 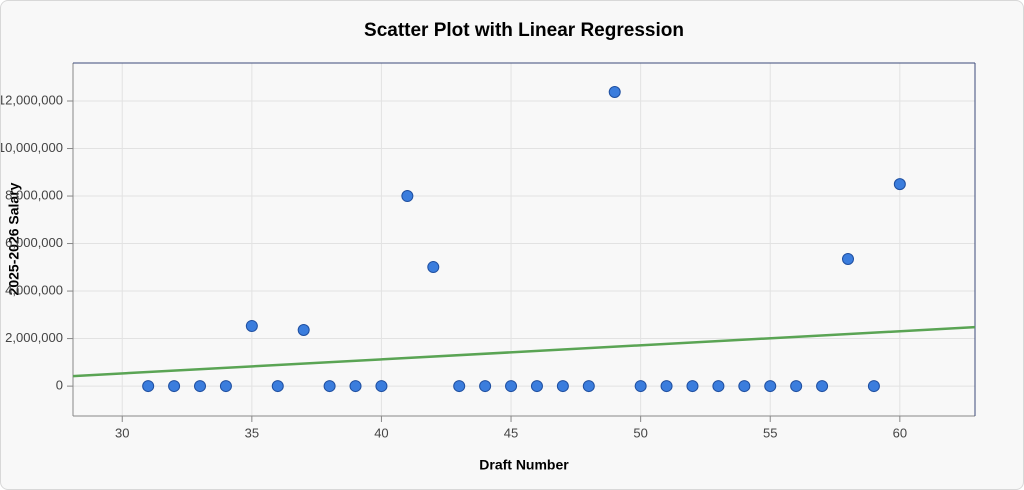 What do you see at coordinates (252, 432) in the screenshot?
I see `x-tick-label: 35` at bounding box center [252, 432].